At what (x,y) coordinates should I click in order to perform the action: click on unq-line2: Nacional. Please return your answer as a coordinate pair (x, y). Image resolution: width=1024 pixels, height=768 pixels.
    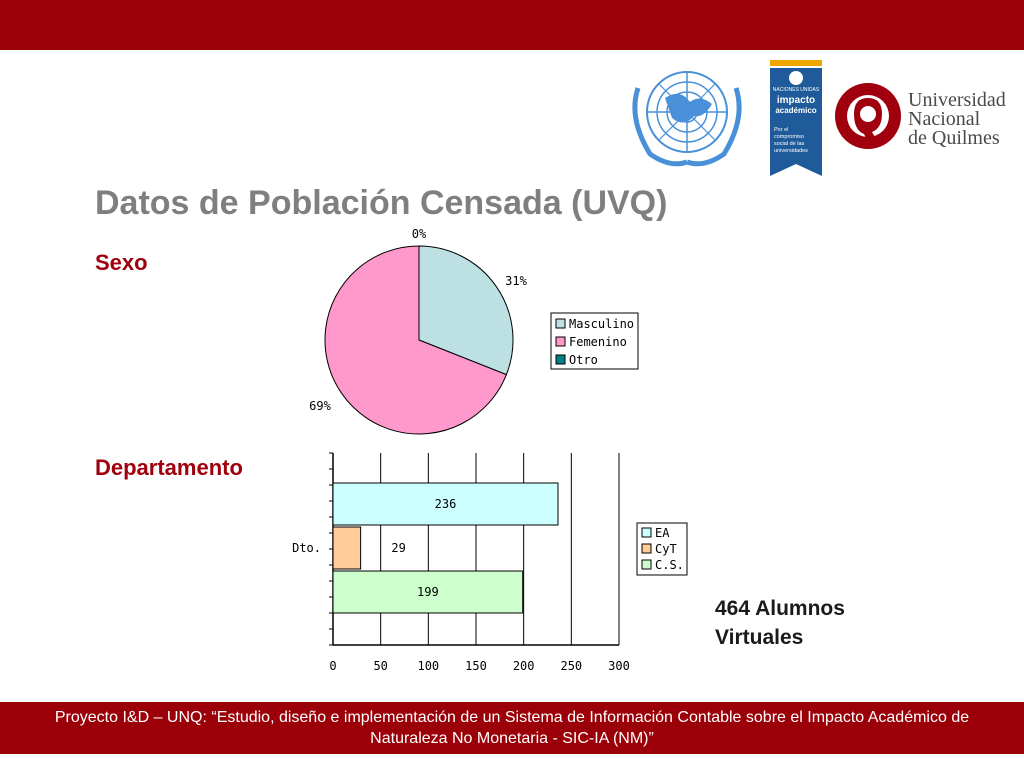
    Looking at the image, I should click on (944, 119).